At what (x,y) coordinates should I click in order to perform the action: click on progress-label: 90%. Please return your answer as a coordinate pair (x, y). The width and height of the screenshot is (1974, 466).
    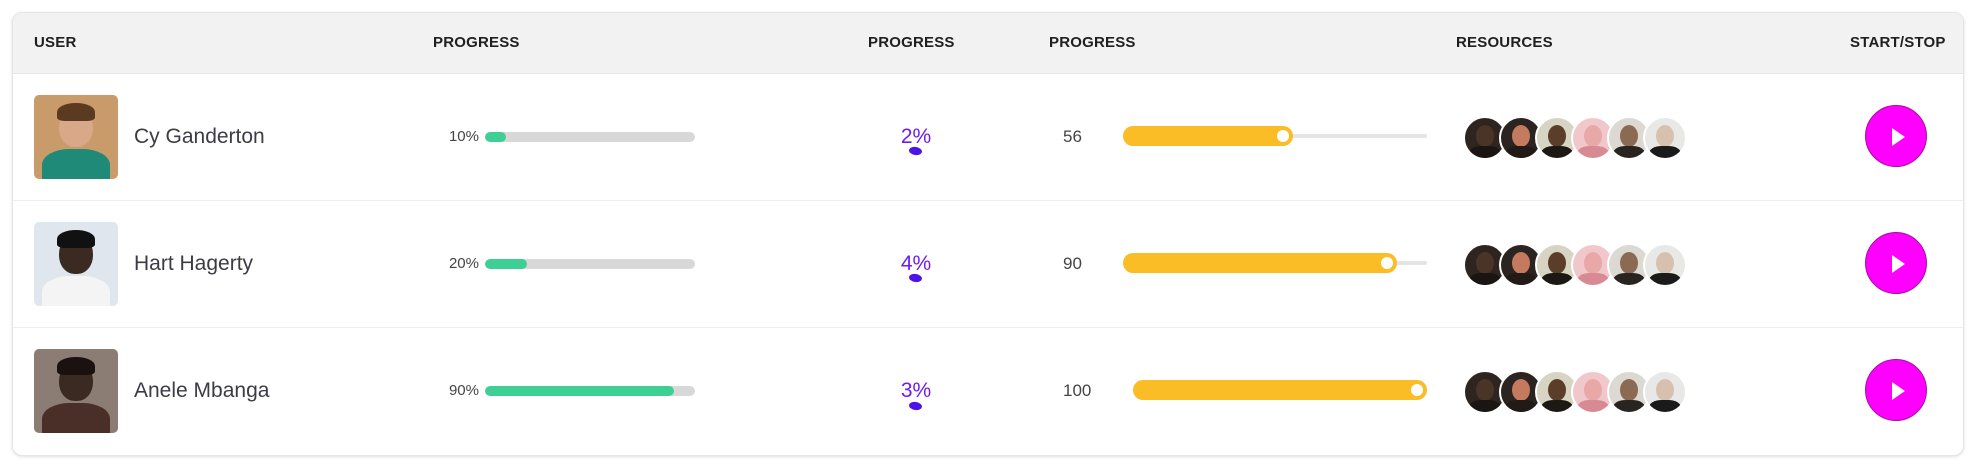
    Looking at the image, I should click on (463, 390).